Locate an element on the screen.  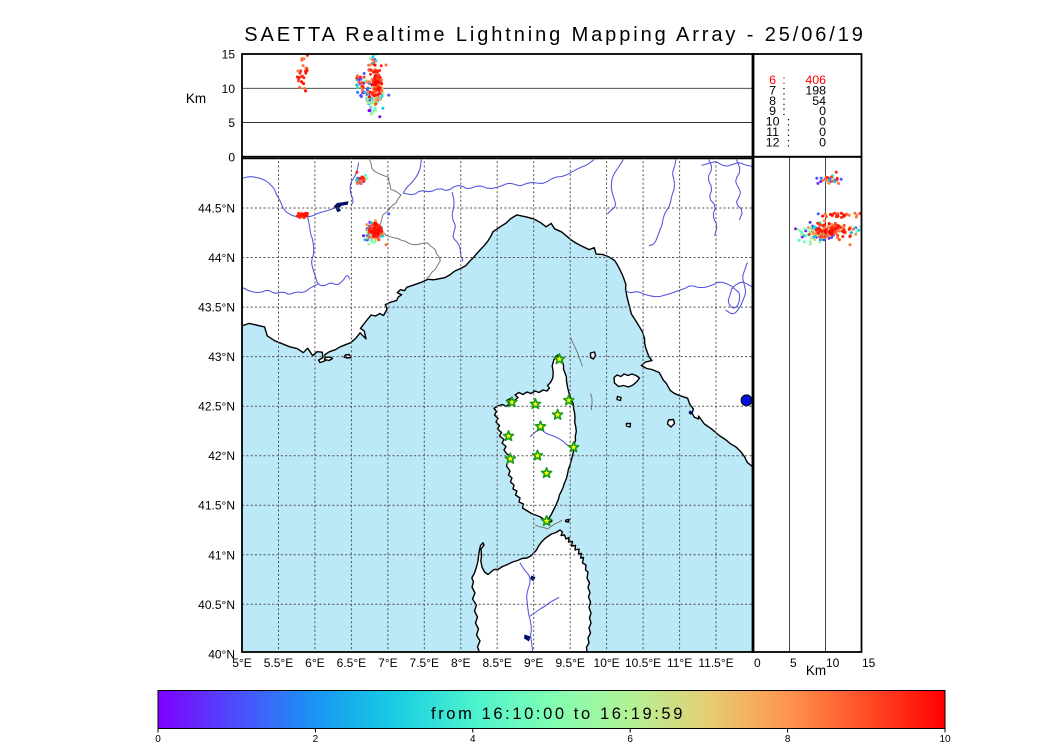
svg-text: 9°E is located at coordinates (533, 663).